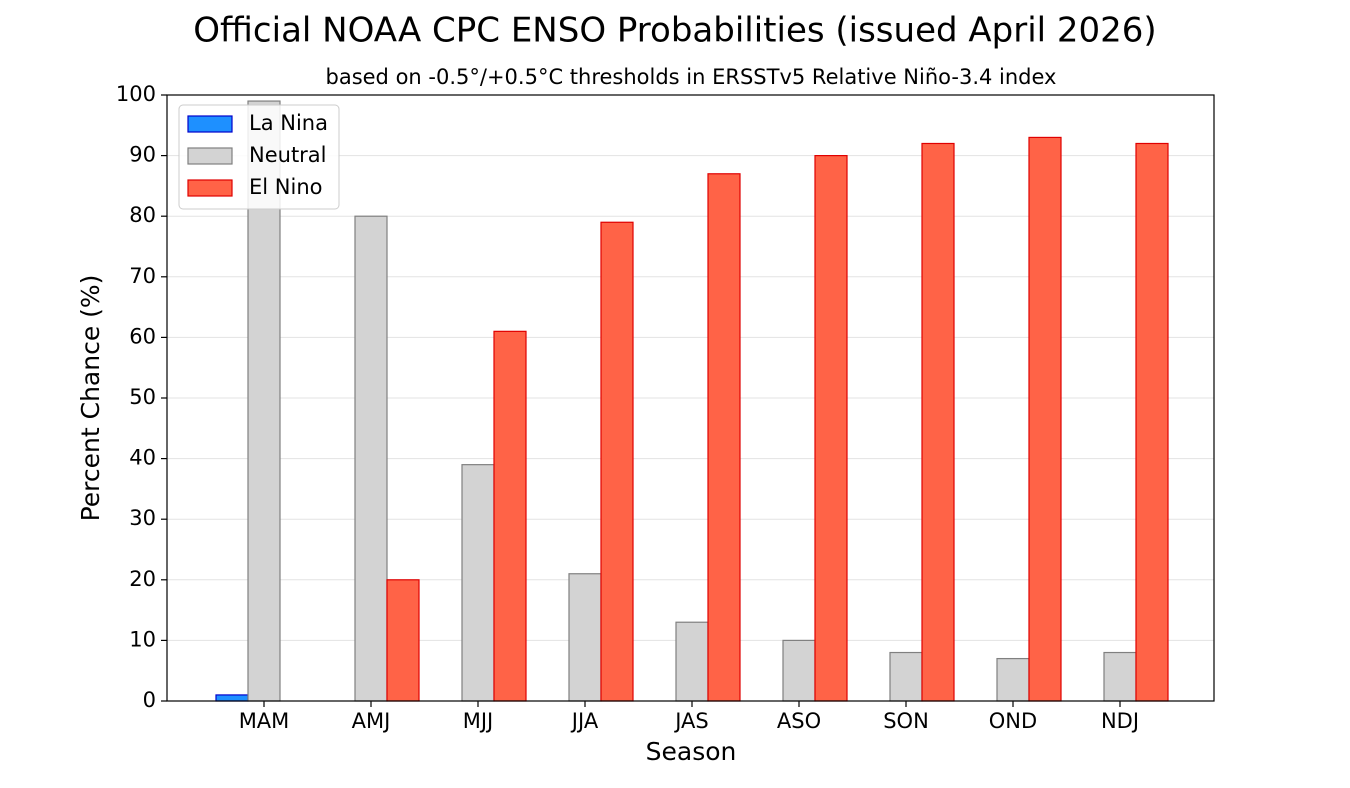 This screenshot has width=1350, height=788. Describe the element at coordinates (142, 215) in the screenshot. I see `y-tick-label: 80` at that location.